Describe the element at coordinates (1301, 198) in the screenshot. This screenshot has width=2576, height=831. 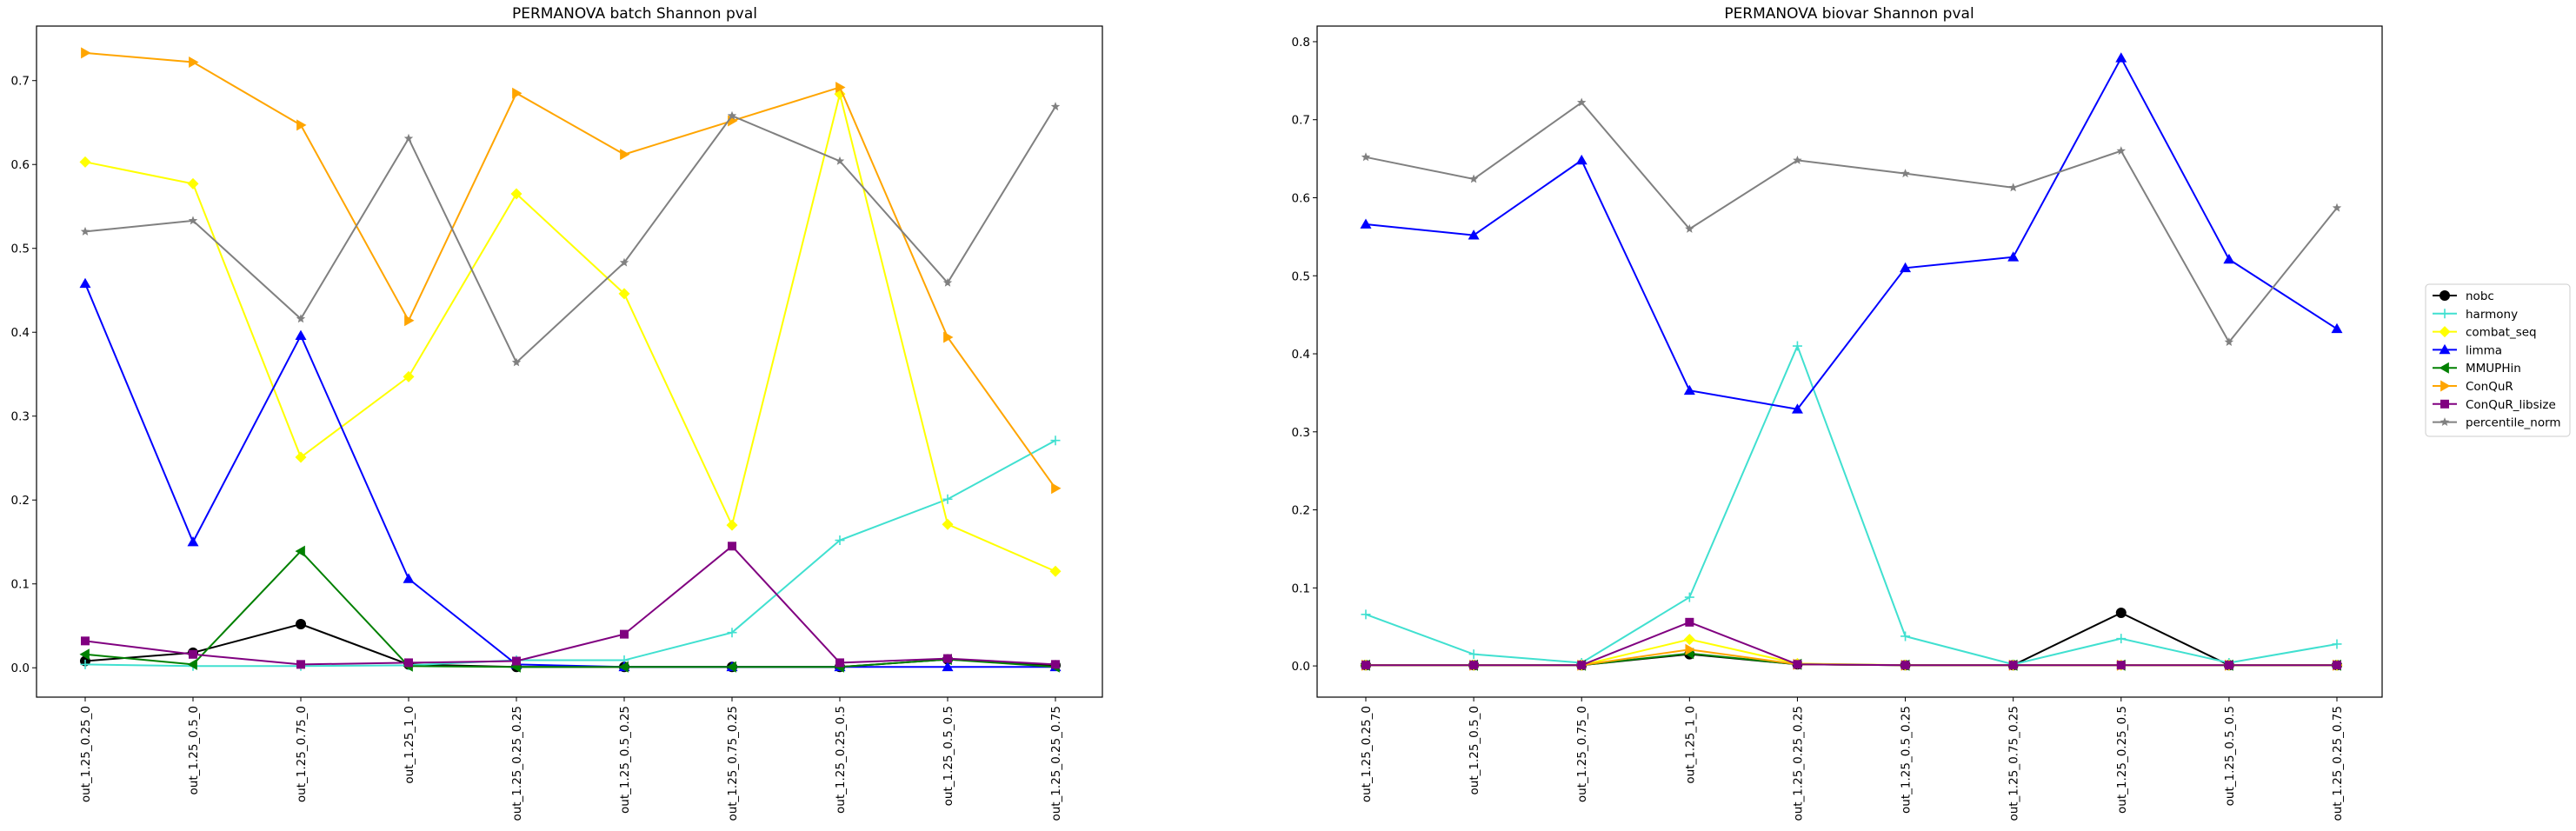
I see `y-tick-label: 0.6` at that location.